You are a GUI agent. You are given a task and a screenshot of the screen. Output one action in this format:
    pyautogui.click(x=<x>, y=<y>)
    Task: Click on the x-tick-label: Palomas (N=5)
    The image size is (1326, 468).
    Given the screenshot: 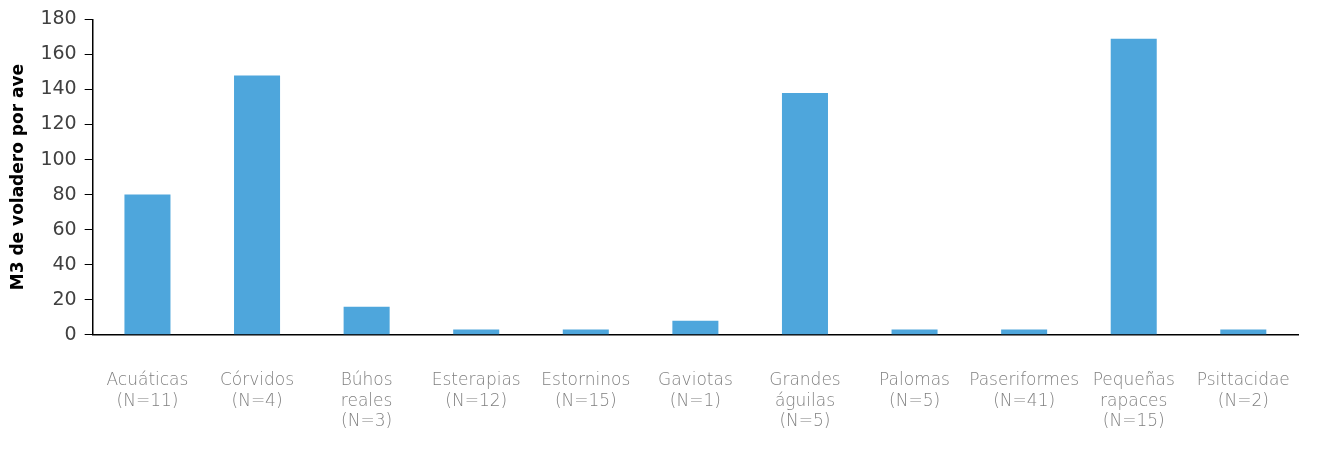 What is the action you would take?
    pyautogui.click(x=914, y=389)
    